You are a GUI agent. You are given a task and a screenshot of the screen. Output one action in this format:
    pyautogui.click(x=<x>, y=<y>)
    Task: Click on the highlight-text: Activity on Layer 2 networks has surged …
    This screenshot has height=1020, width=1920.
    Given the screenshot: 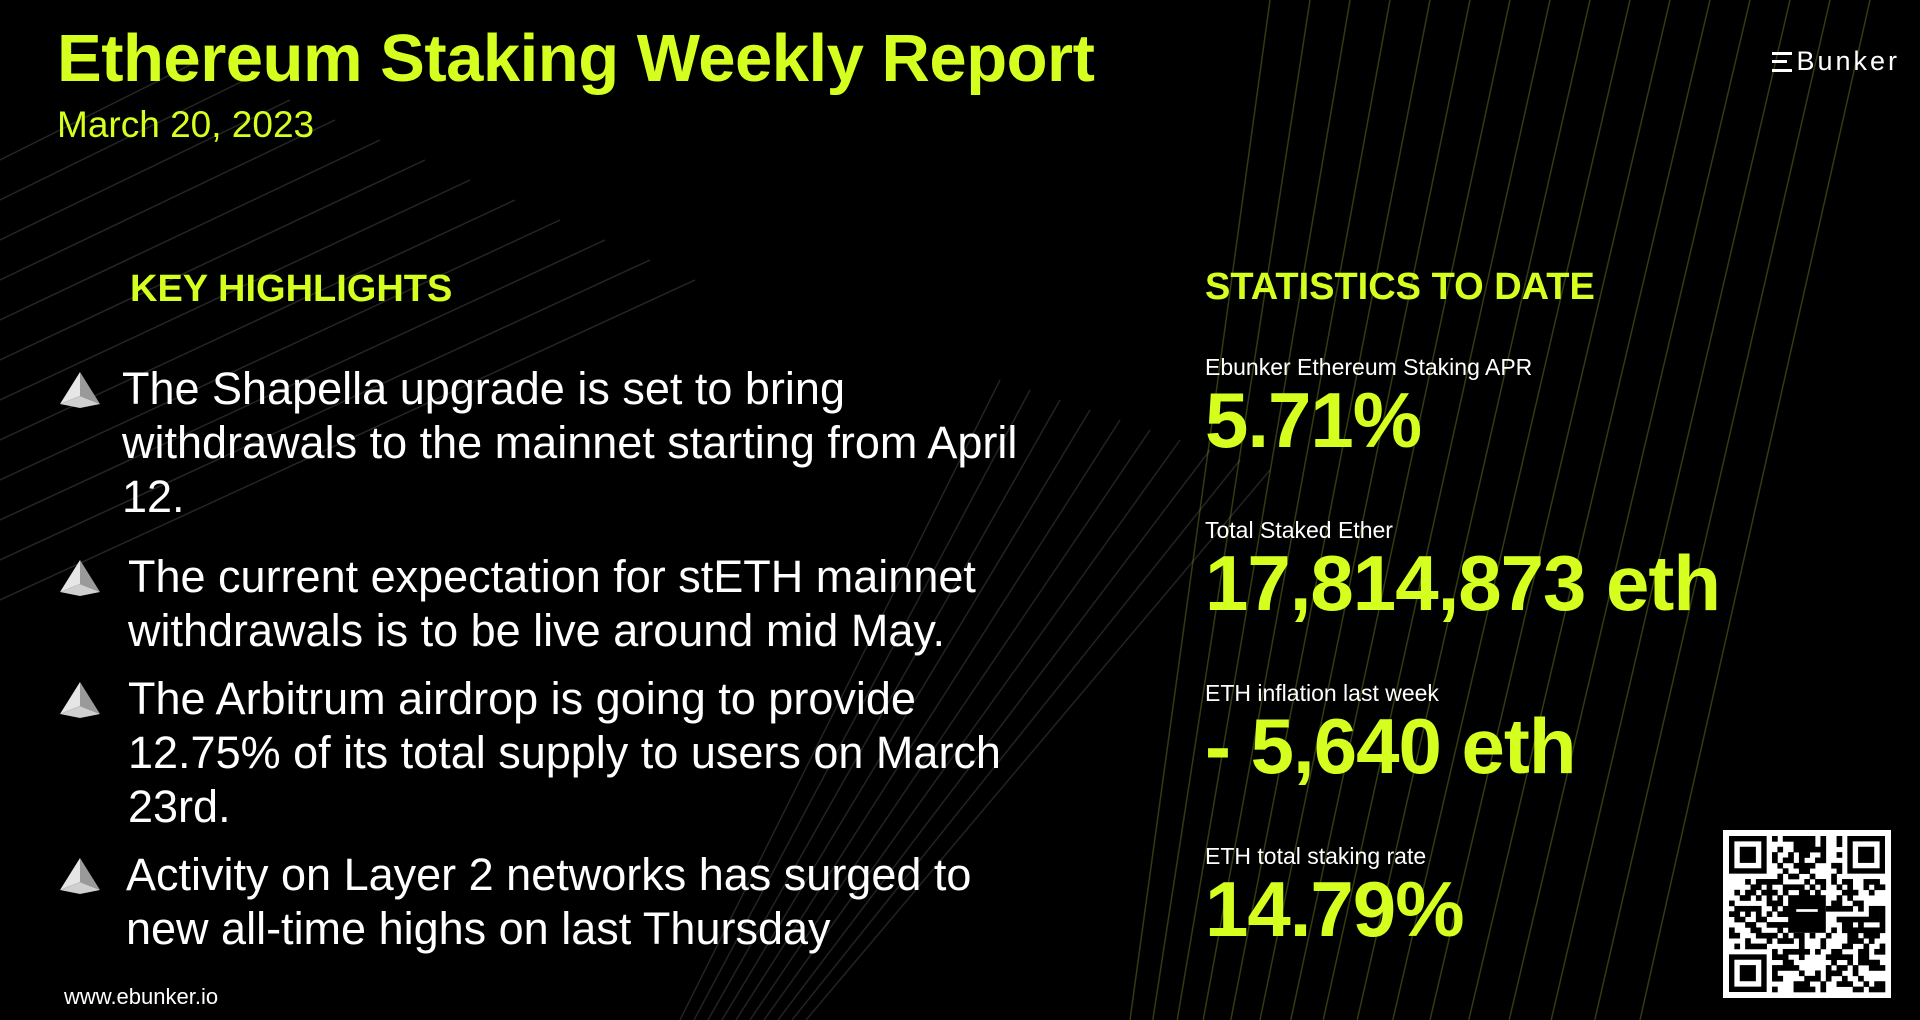 What is the action you would take?
    pyautogui.click(x=549, y=901)
    